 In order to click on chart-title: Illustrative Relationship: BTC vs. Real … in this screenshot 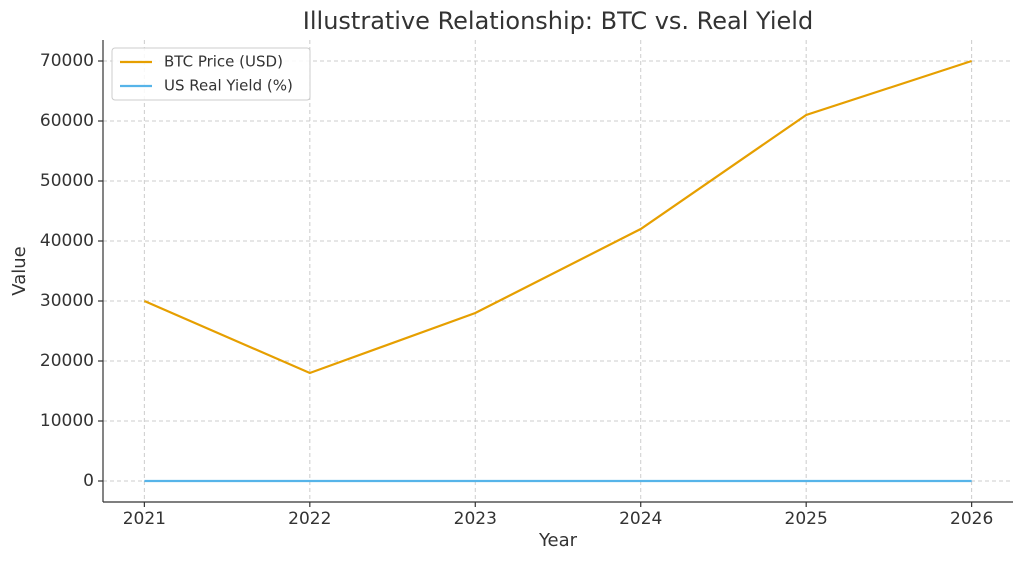, I will do `click(558, 21)`.